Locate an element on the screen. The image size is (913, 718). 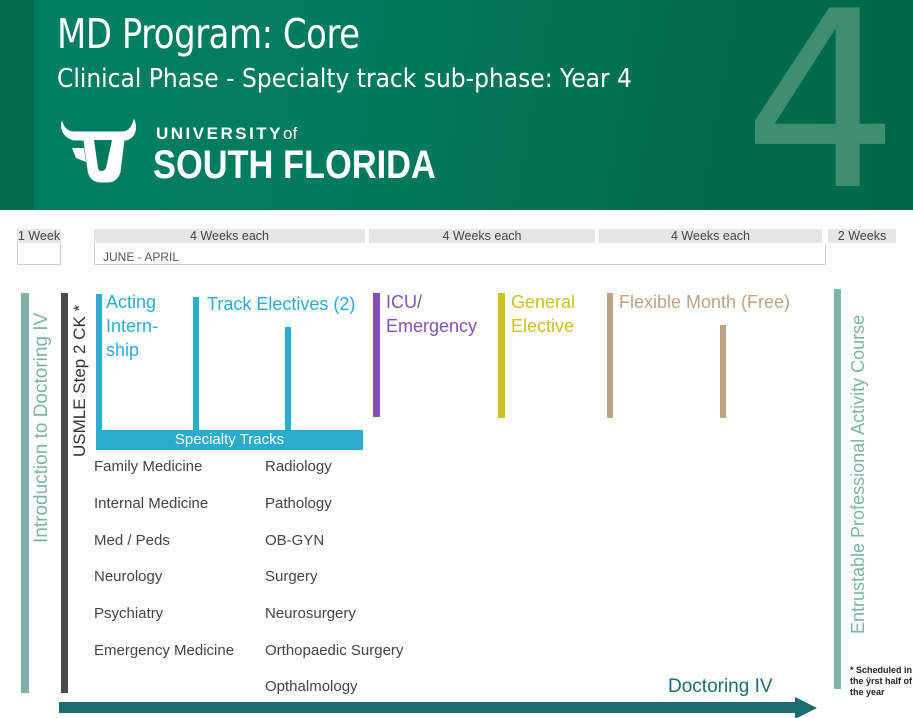
year-number: 4 is located at coordinates (821, 105).